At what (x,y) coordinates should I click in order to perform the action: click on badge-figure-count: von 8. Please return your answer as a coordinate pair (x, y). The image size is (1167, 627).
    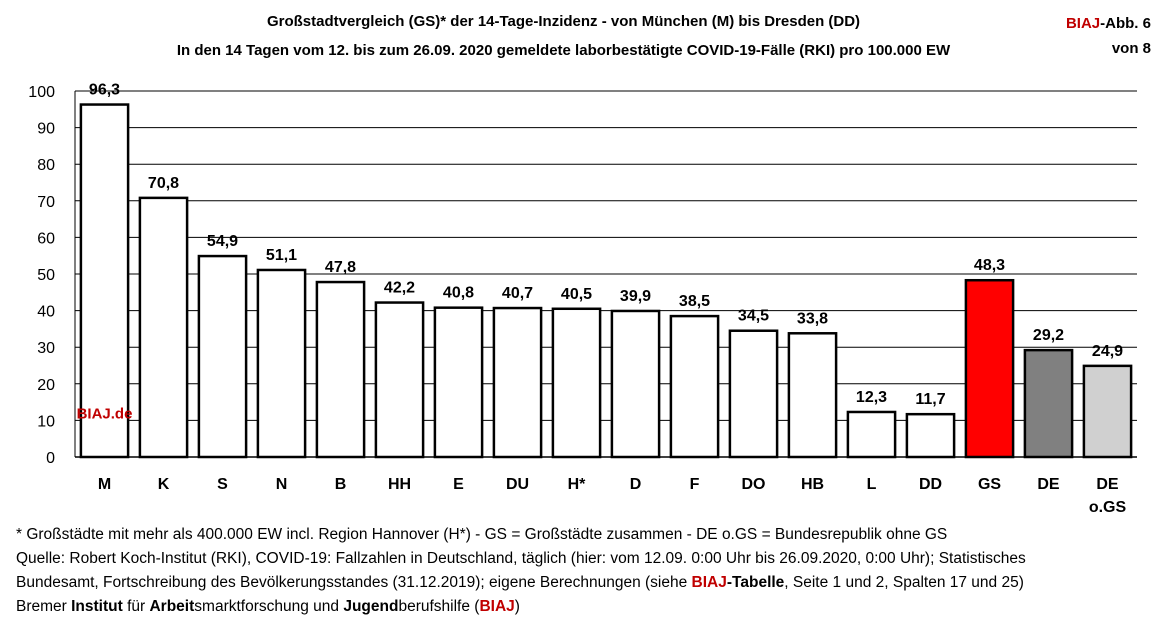
    Looking at the image, I should click on (1131, 48).